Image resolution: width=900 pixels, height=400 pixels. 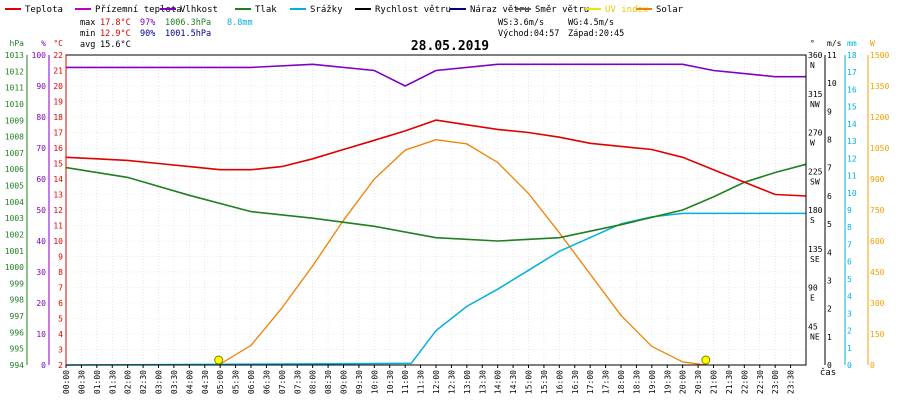 I want to click on axis-deg-tick: 225, so click(x=815, y=171).